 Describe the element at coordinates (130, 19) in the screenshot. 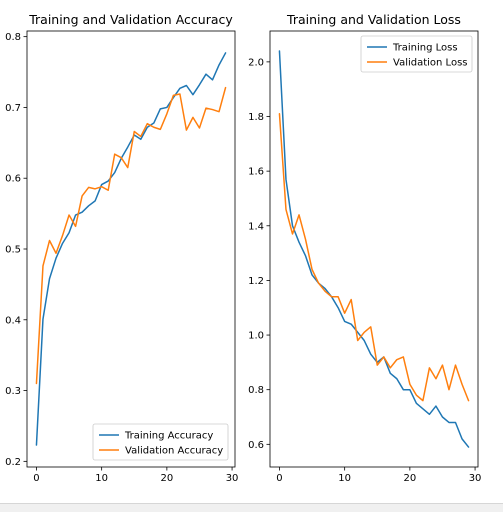

I see `chart-title: Training and Validation Accuracy` at that location.